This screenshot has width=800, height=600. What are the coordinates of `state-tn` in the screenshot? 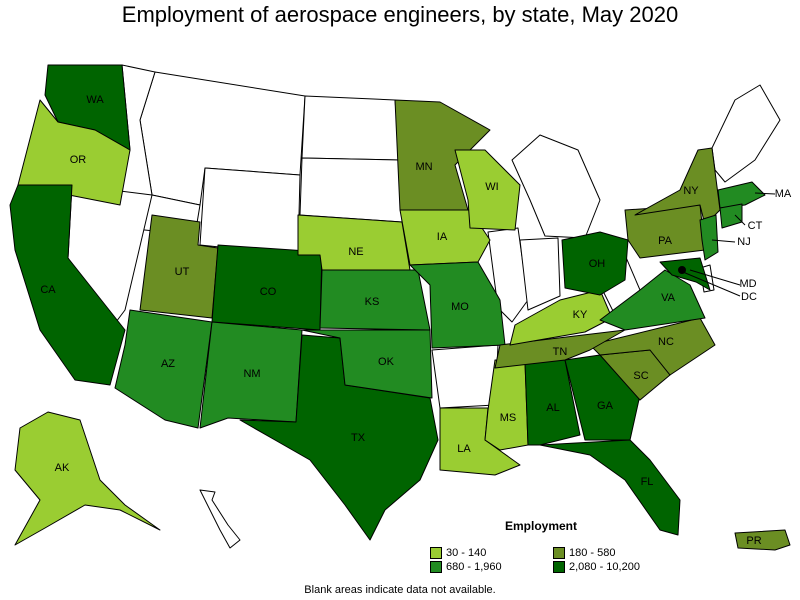 It's located at (560, 349).